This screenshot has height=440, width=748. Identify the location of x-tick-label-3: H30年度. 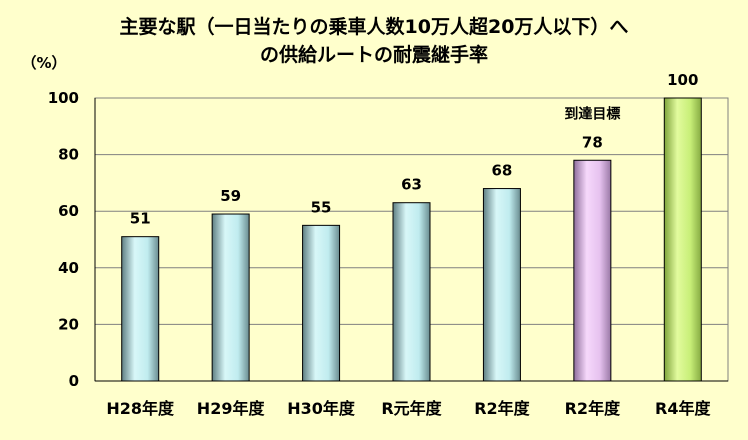
(321, 408).